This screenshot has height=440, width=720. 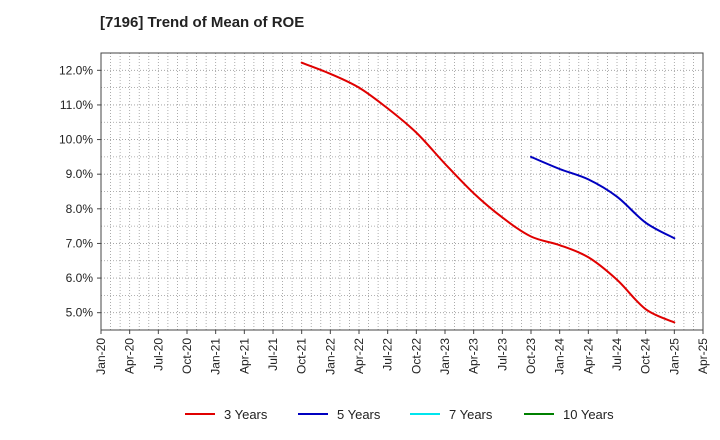 What do you see at coordinates (471, 414) in the screenshot?
I see `legend-label-3: 7 Years` at bounding box center [471, 414].